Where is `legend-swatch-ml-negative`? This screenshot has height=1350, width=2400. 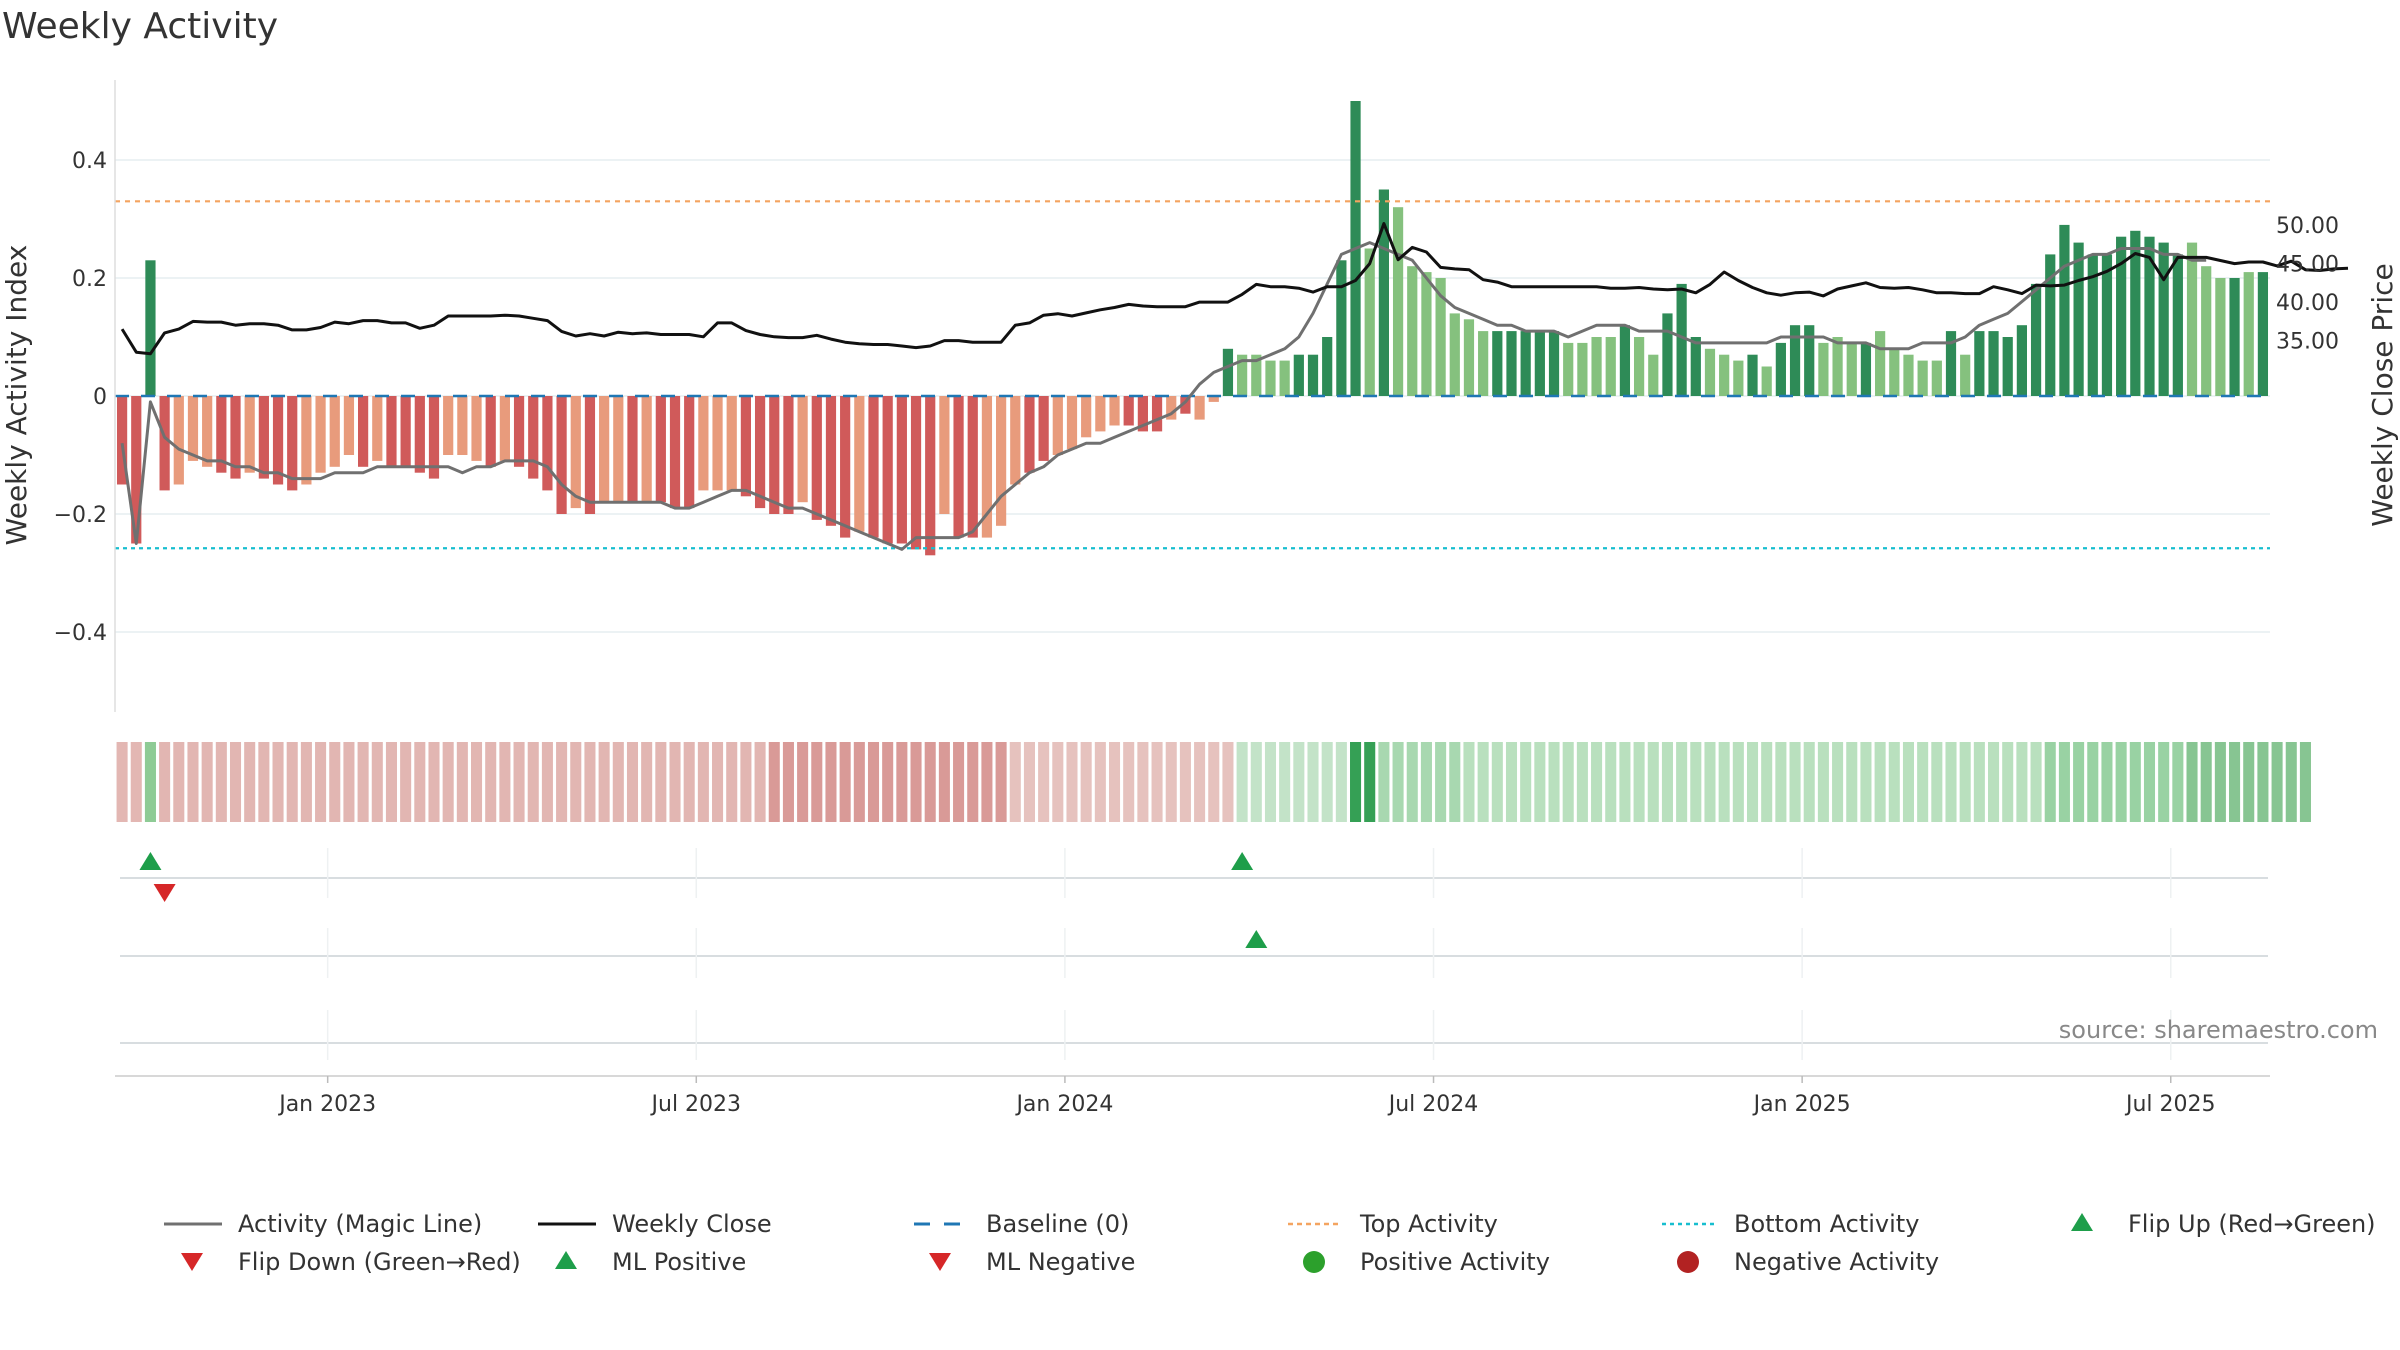
legend-swatch-ml-negative is located at coordinates (940, 1262).